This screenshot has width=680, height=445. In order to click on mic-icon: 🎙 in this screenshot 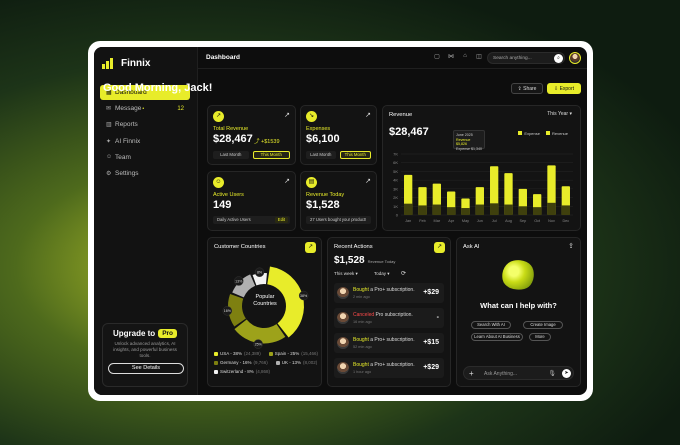, I will do `click(552, 374)`.